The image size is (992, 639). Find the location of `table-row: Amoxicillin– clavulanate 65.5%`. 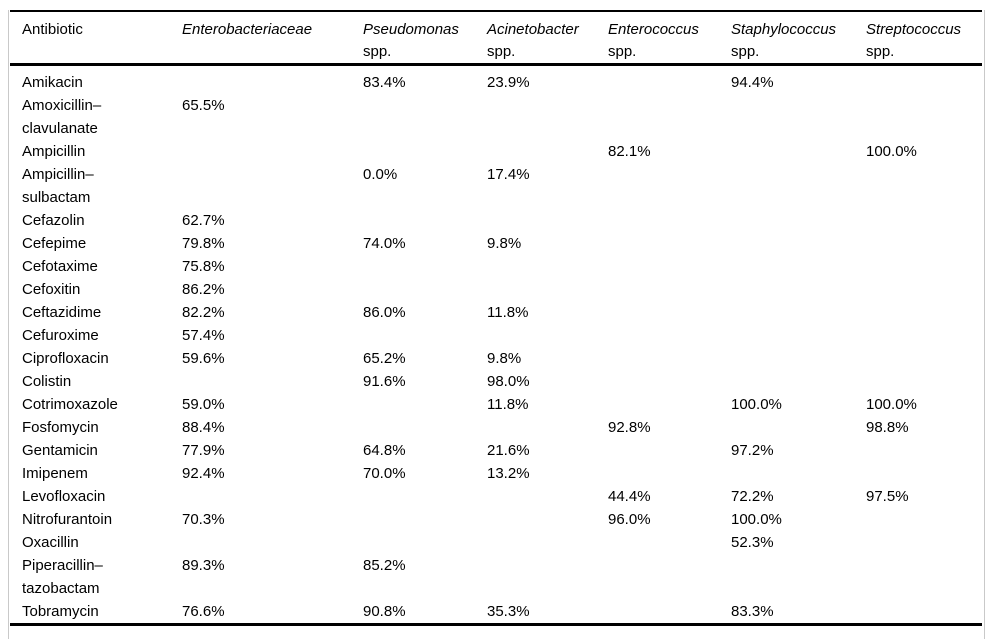

table-row: Amoxicillin– clavulanate 65.5% is located at coordinates (496, 117).